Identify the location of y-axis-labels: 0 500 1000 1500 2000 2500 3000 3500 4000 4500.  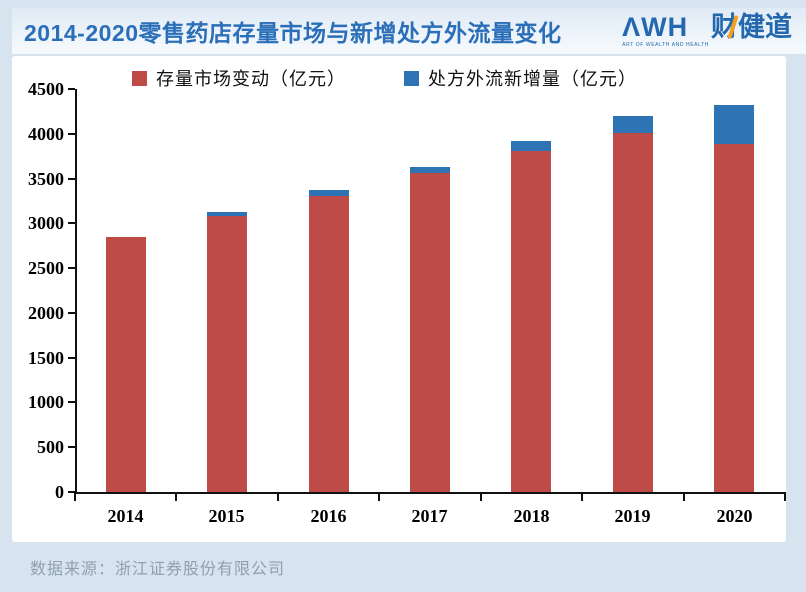
(38, 290).